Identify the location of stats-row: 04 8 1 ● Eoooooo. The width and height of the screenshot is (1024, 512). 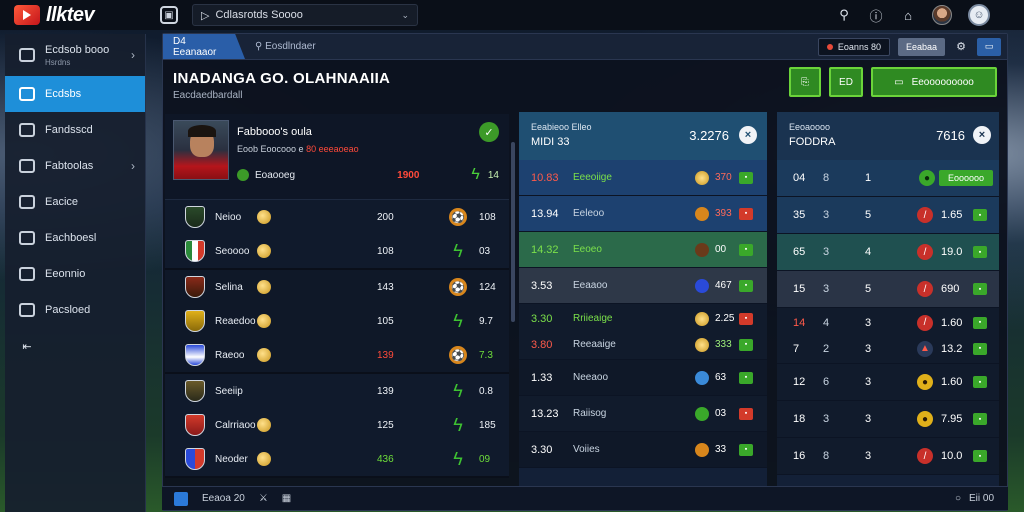
(888, 178).